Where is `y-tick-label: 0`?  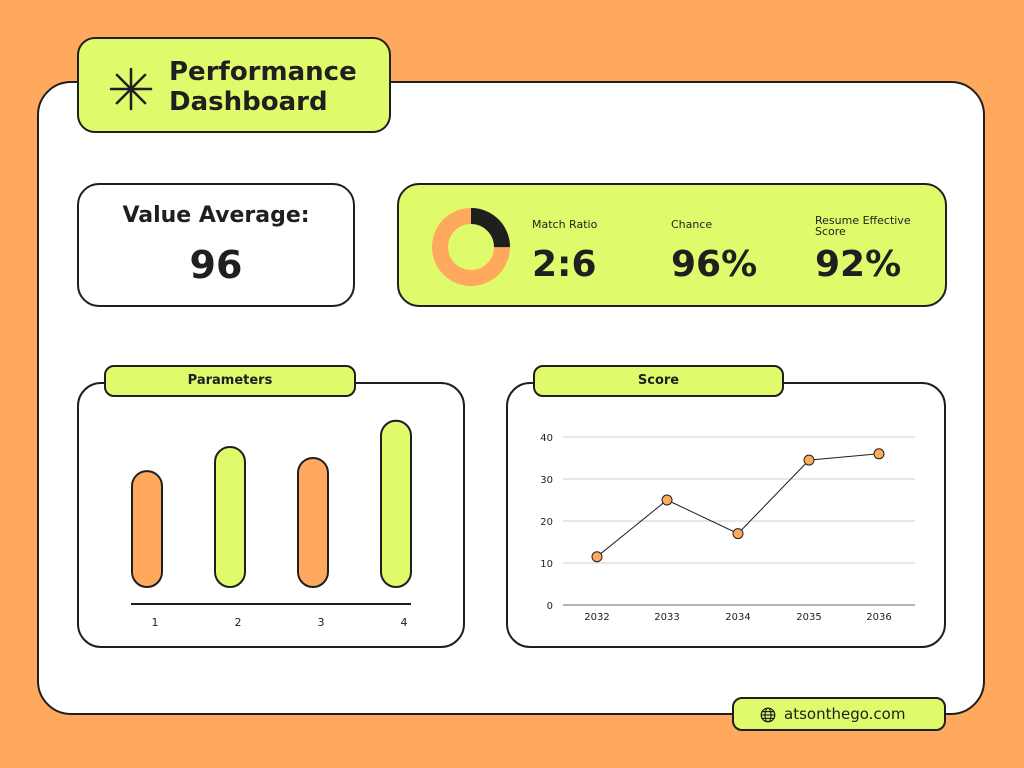 y-tick-label: 0 is located at coordinates (550, 606).